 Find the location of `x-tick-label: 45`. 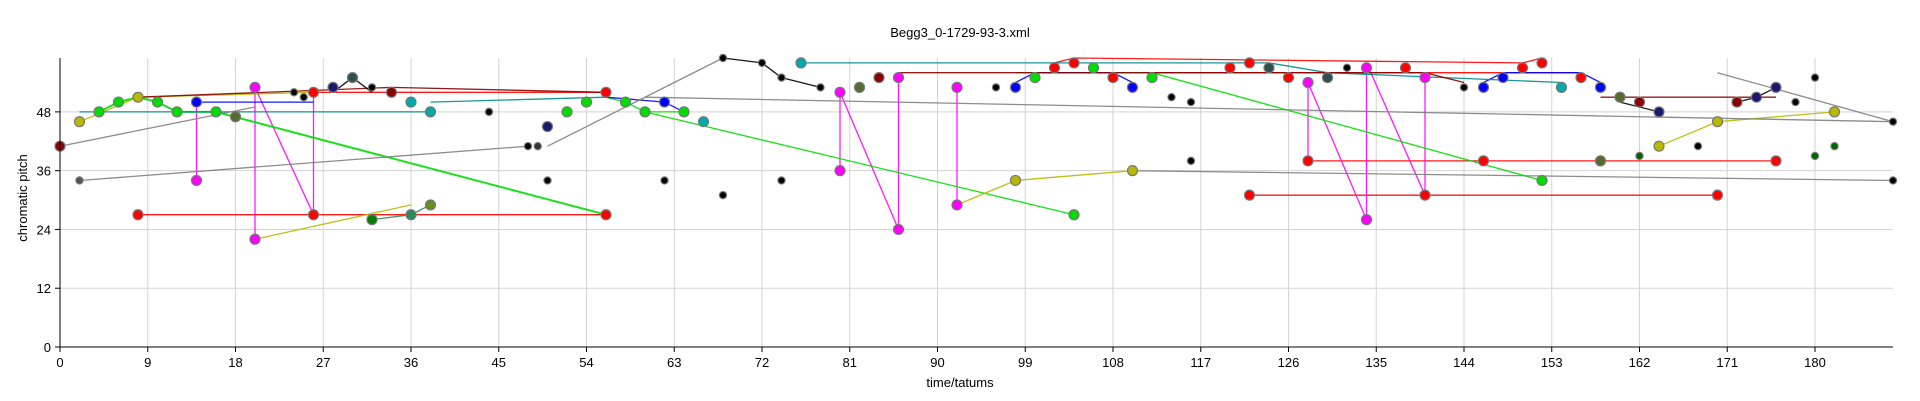

x-tick-label: 45 is located at coordinates (499, 362).